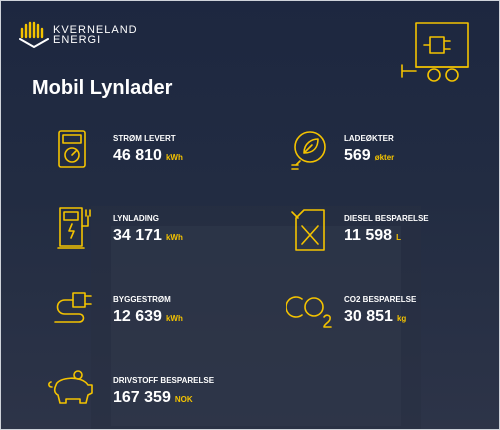 This screenshot has height=430, width=500. Describe the element at coordinates (164, 380) in the screenshot. I see `stat-label: DRIVSTOFF BESPARELSE` at that location.